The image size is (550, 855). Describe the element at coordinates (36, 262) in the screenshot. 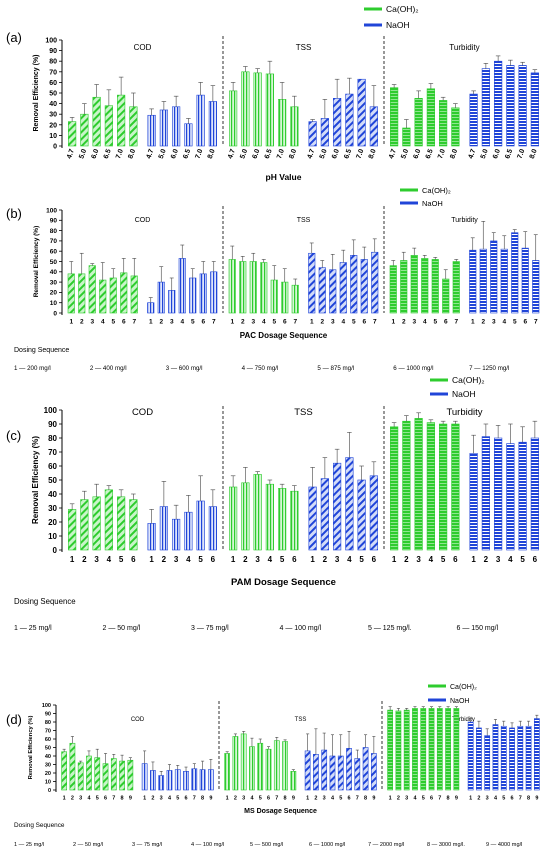

I see `y-axis-title: Removal Efficiency (%)` at that location.